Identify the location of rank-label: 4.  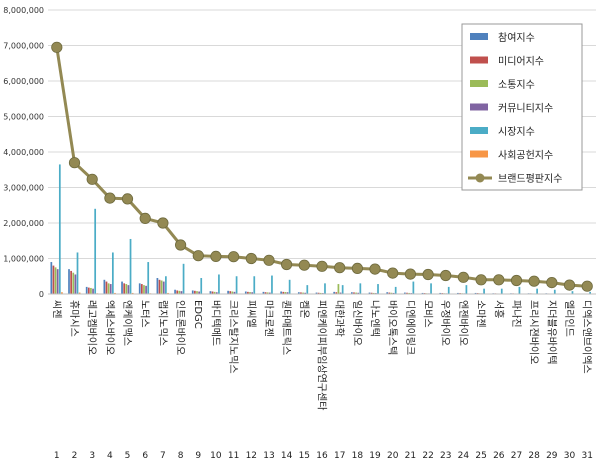
(110, 456).